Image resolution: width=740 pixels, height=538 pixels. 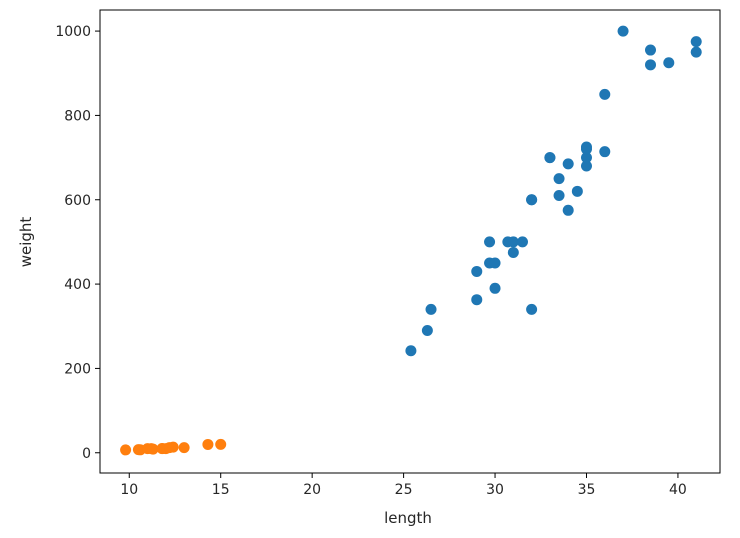 I want to click on y-tick-label: 600, so click(x=77, y=201).